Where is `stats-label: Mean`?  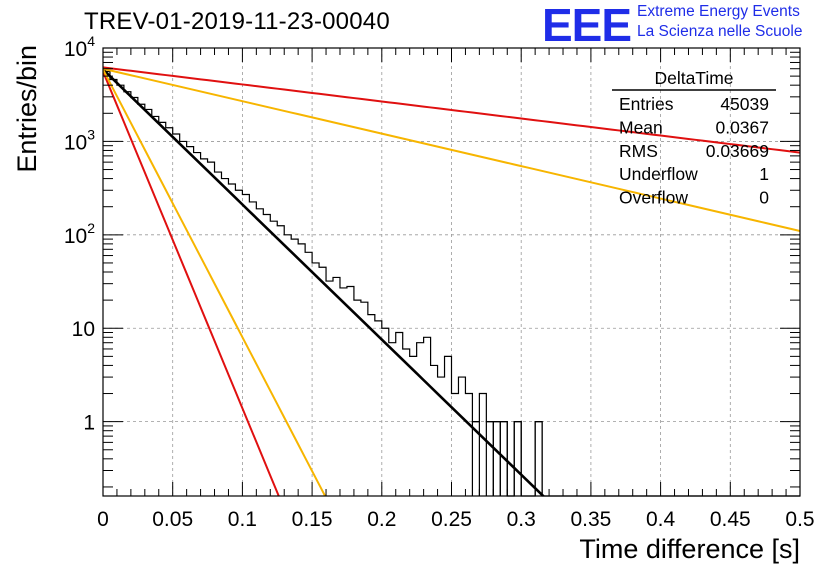
stats-label: Mean is located at coordinates (641, 127).